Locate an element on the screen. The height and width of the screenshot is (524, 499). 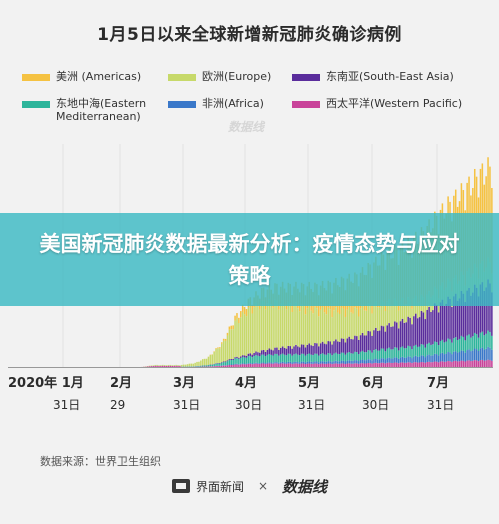
x-tick-day: 31日 is located at coordinates (440, 405).